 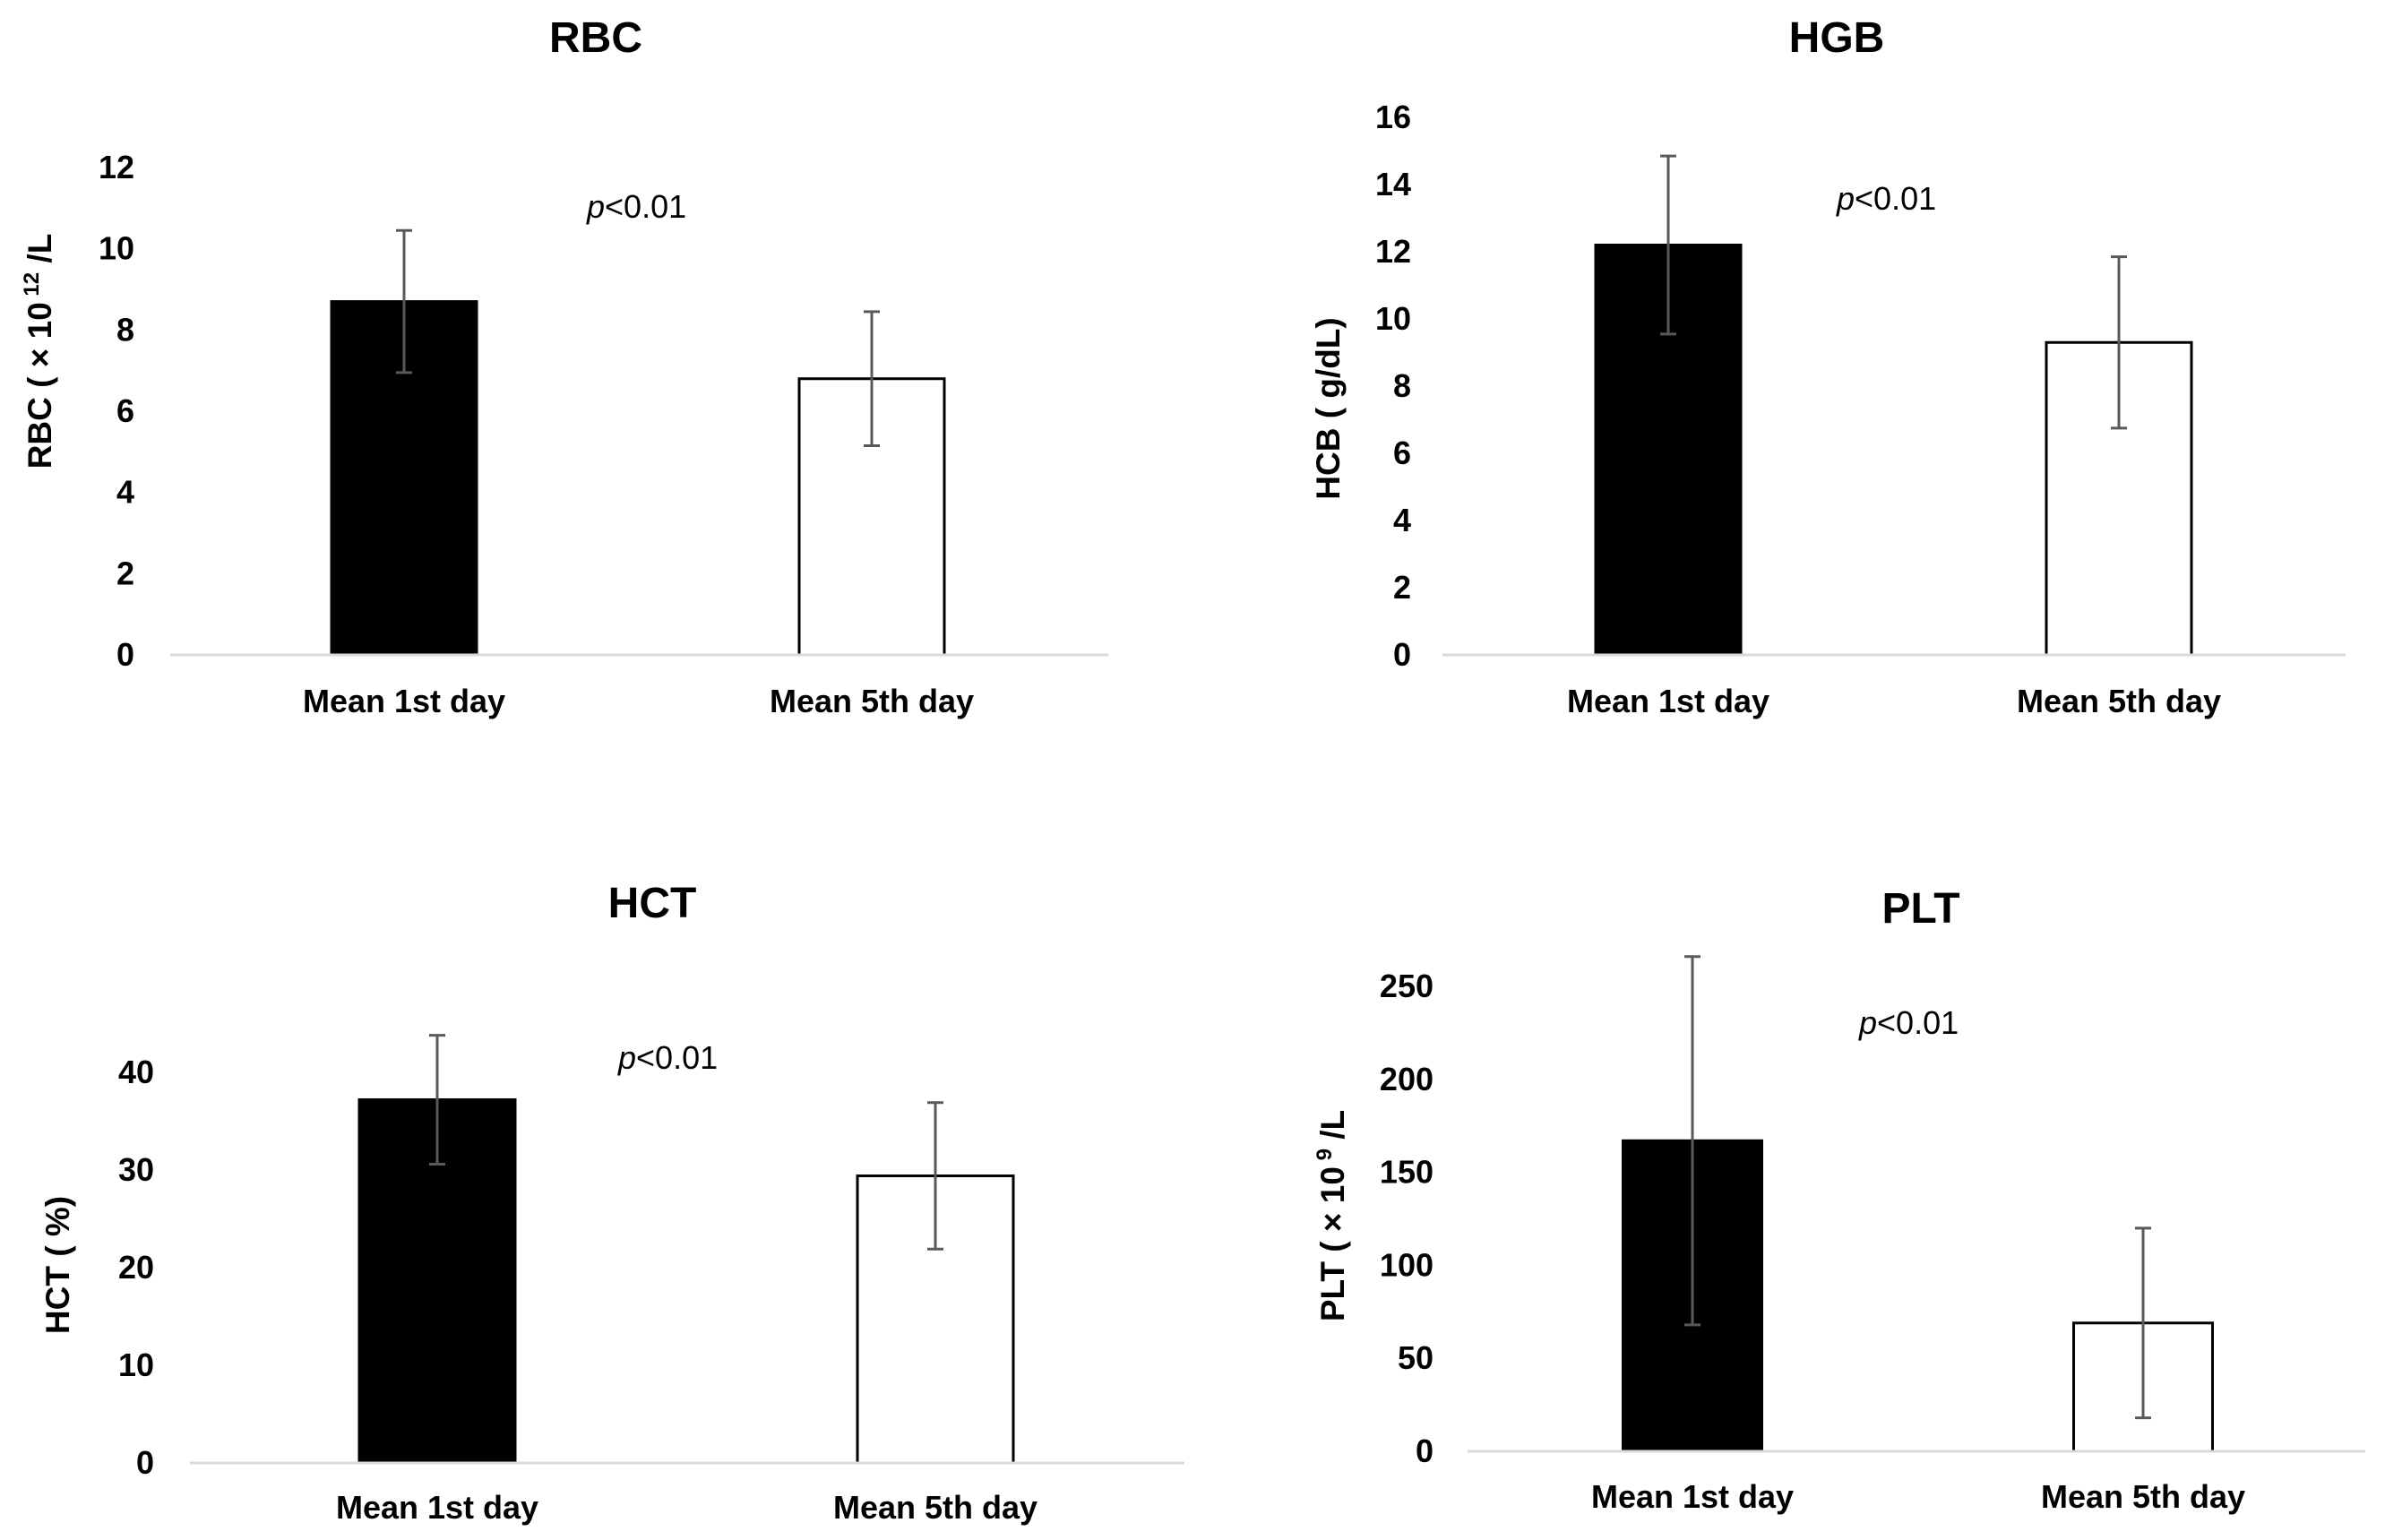 I want to click on p-value-annotation-plt: p<0.01, so click(x=1908, y=1023).